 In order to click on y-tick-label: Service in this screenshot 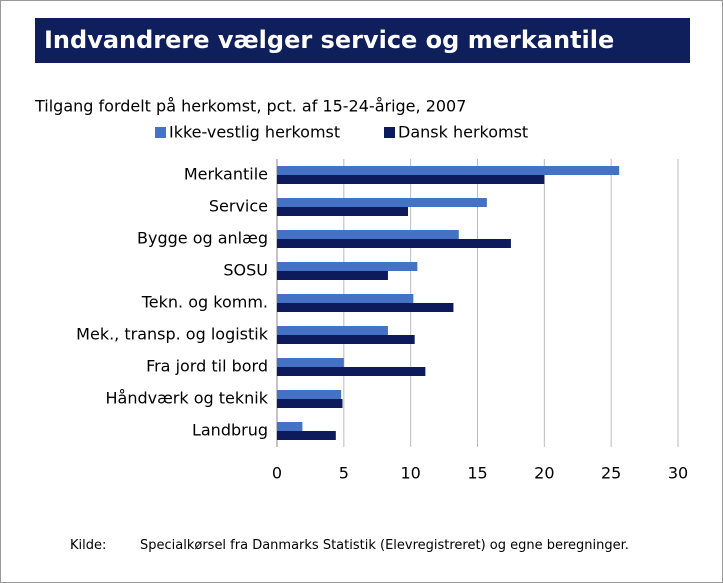, I will do `click(238, 206)`.